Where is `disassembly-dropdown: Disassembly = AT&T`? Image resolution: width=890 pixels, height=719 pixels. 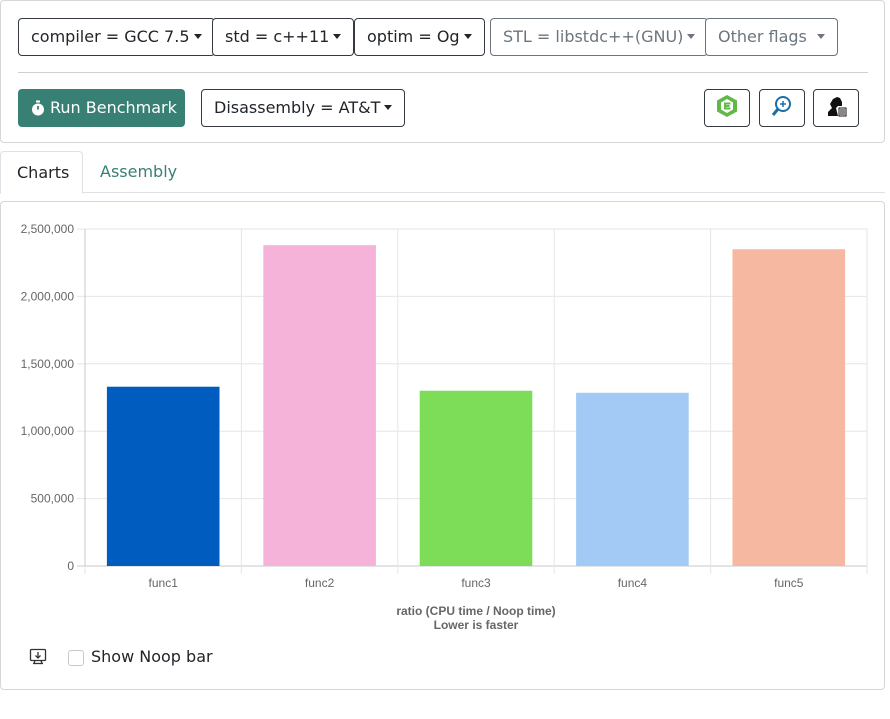
disassembly-dropdown: Disassembly = AT&T is located at coordinates (303, 108).